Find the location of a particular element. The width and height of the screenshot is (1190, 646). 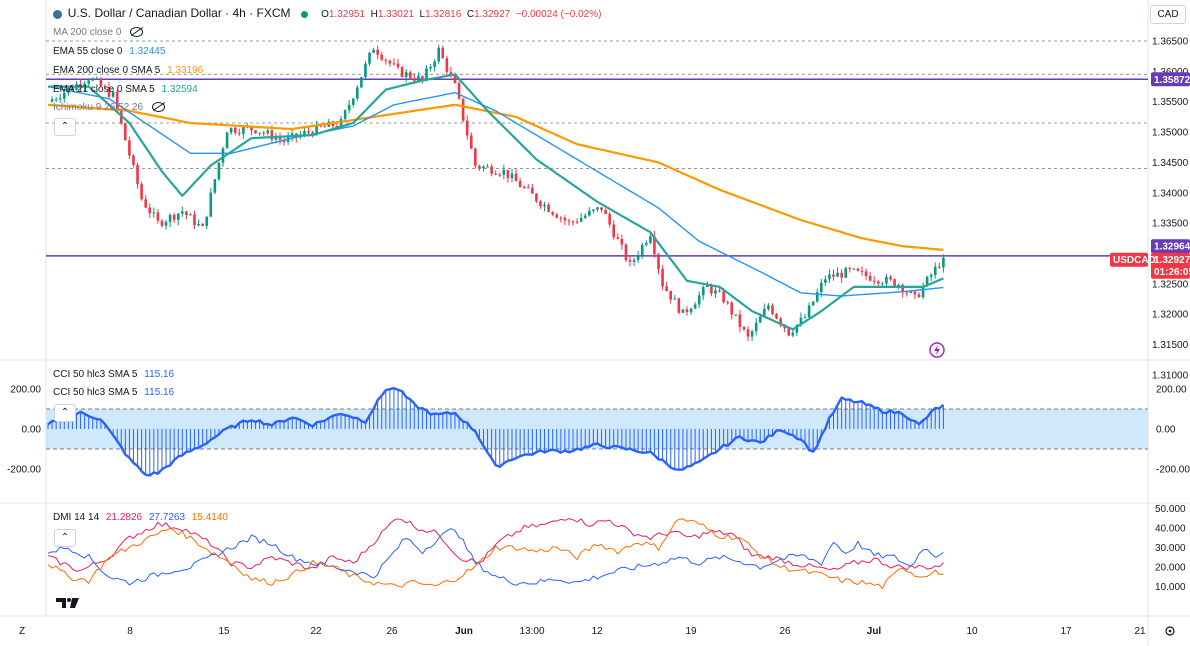

collapse-legend-button: ⌃ is located at coordinates (65, 127).